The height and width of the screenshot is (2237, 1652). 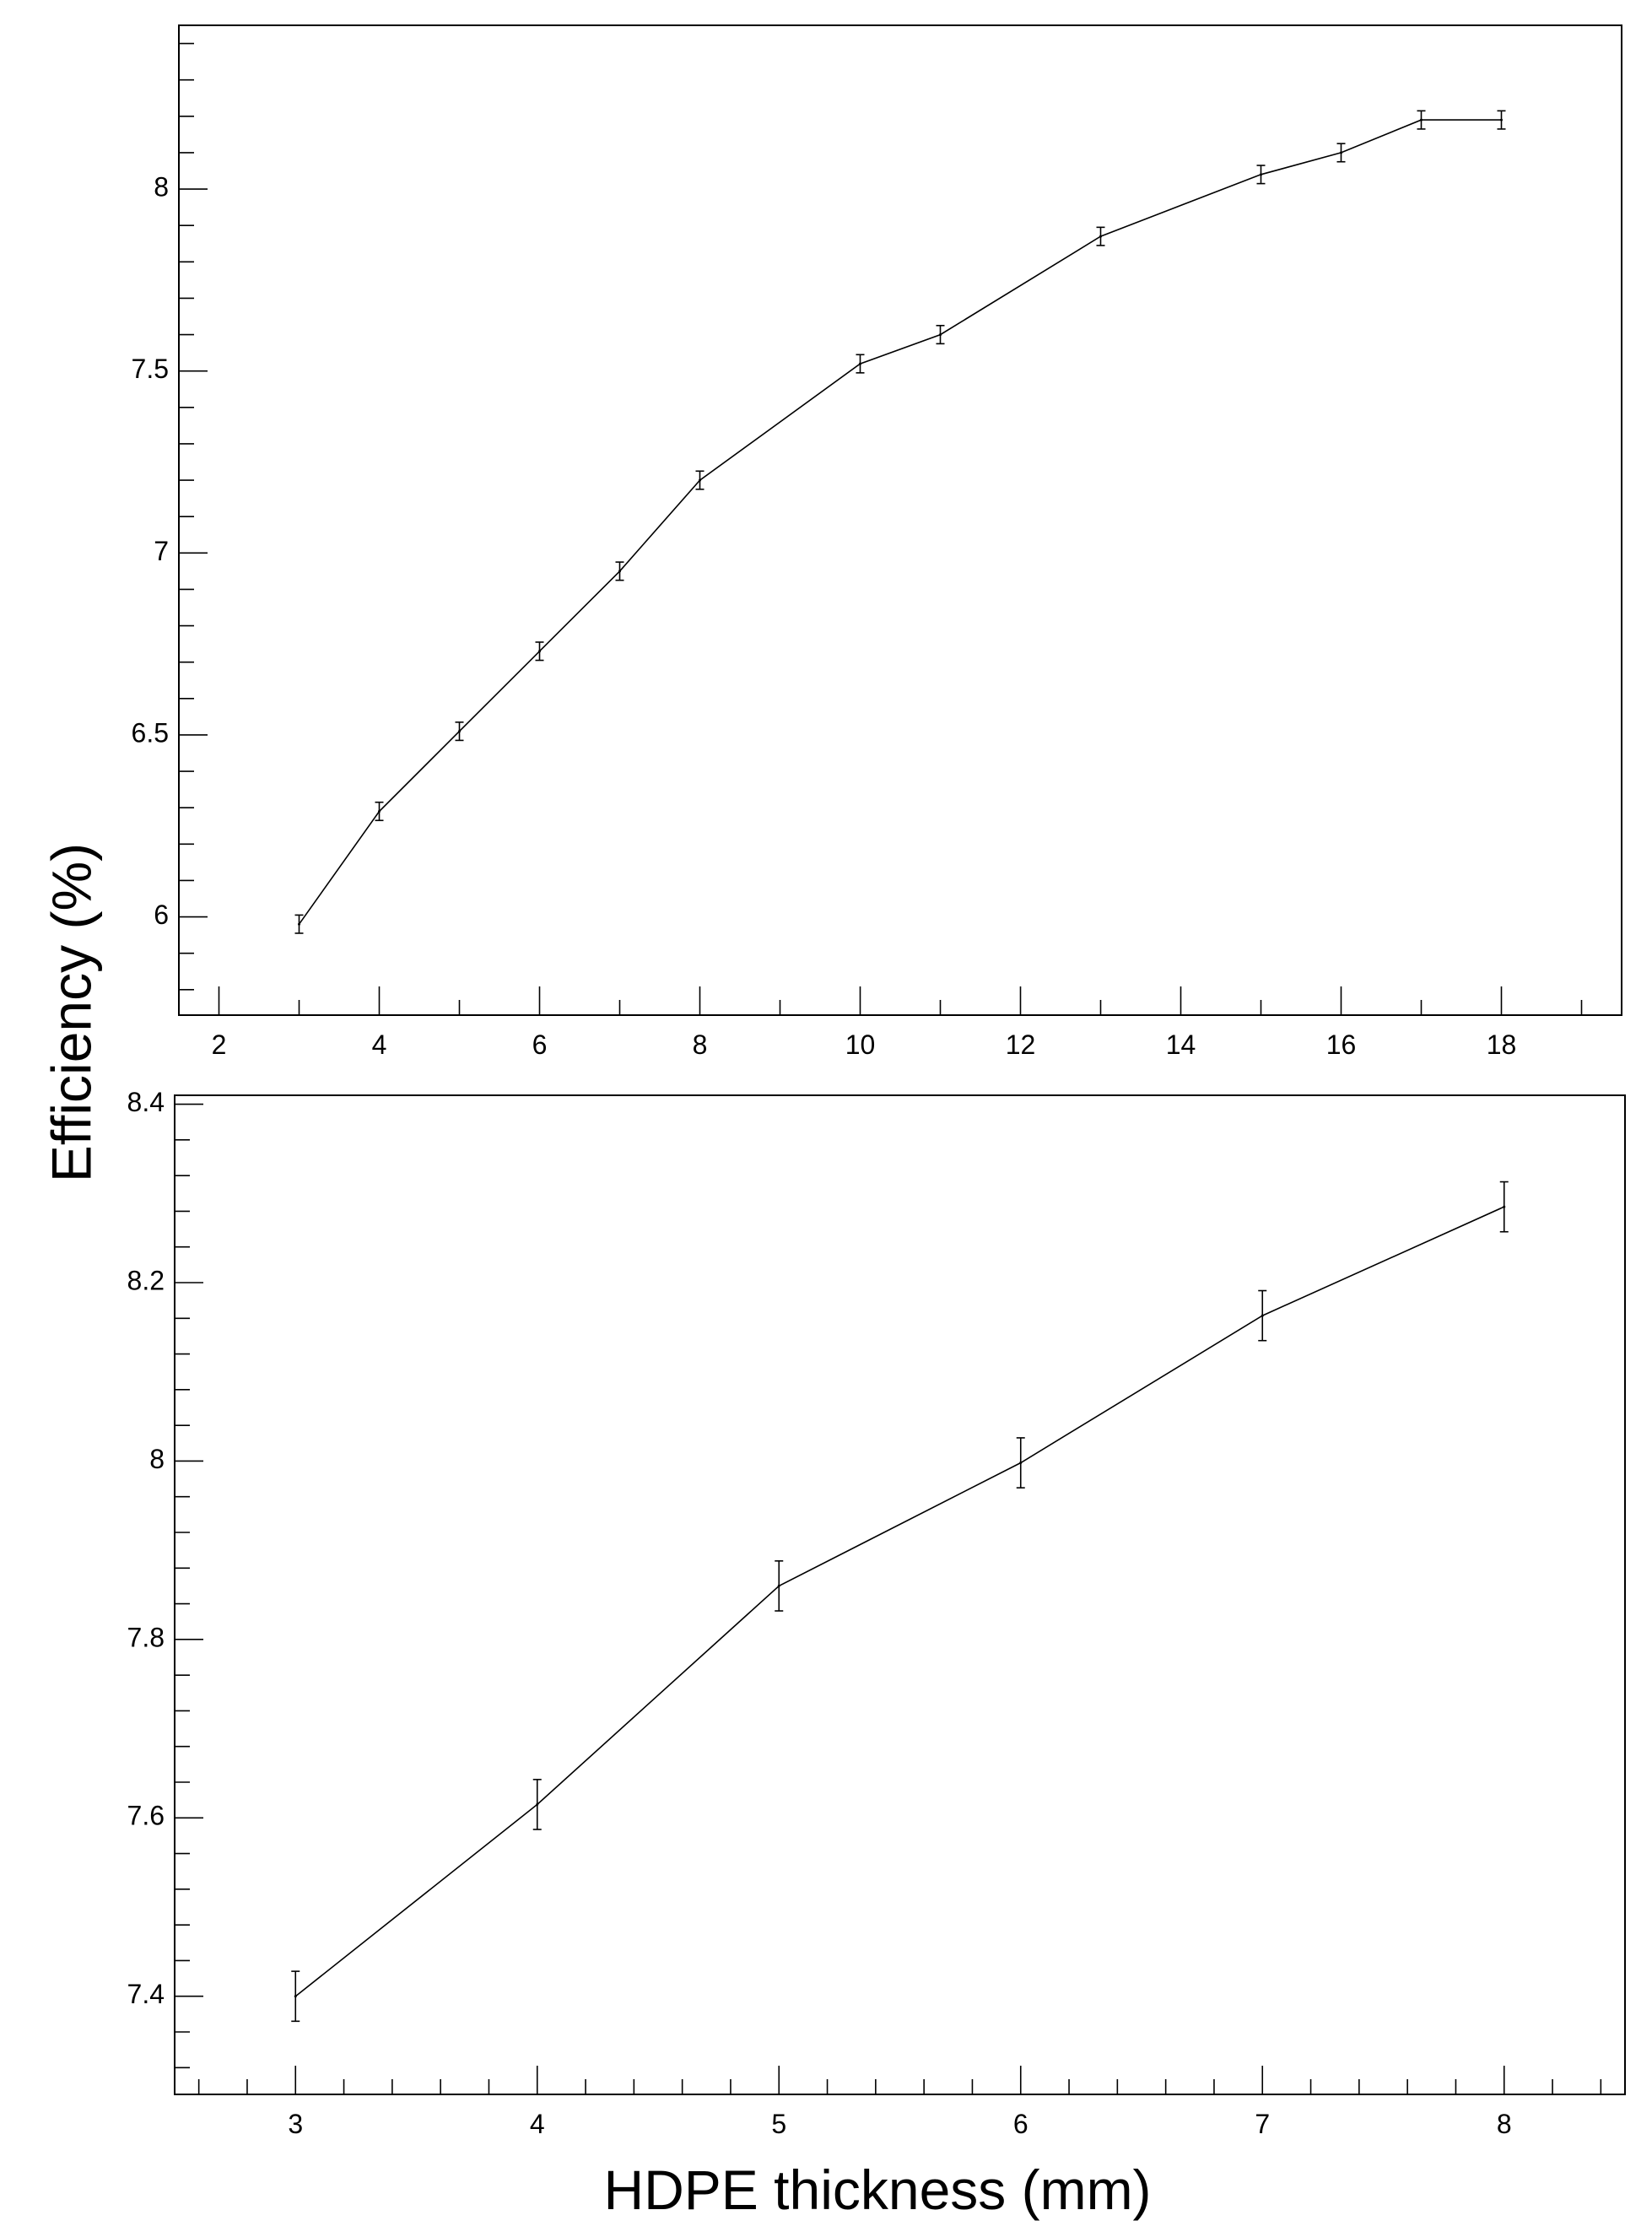 What do you see at coordinates (295, 2124) in the screenshot?
I see `x-tick-label: 3` at bounding box center [295, 2124].